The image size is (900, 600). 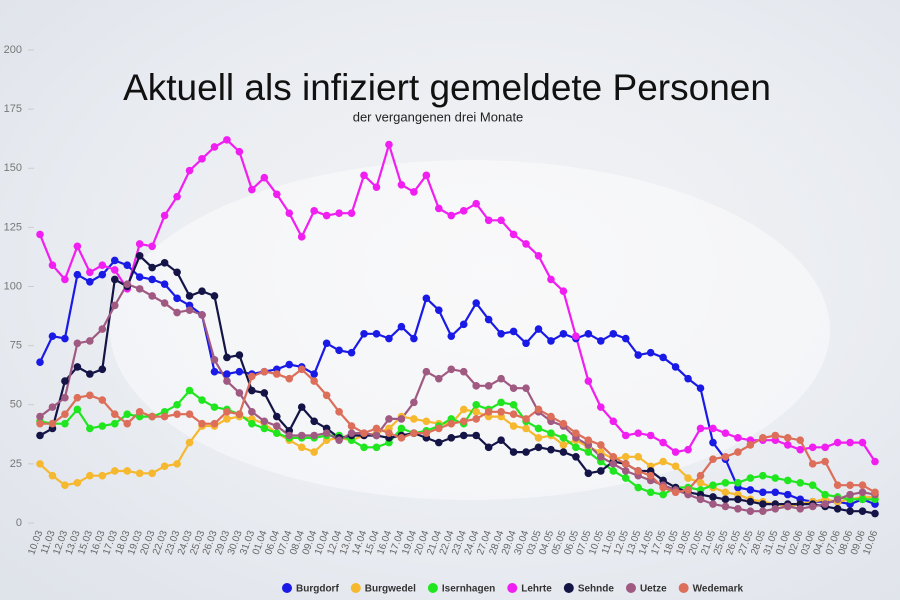 I want to click on legend-label: Sehnde, so click(x=596, y=589).